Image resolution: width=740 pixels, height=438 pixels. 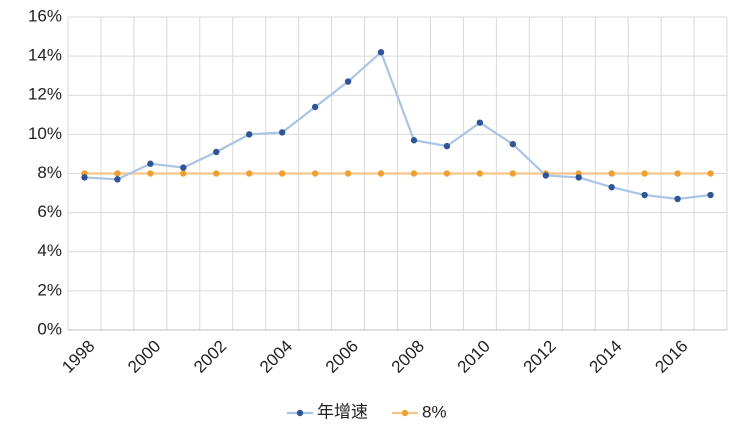 What do you see at coordinates (49, 328) in the screenshot?
I see `y-tick-label: 0%` at bounding box center [49, 328].